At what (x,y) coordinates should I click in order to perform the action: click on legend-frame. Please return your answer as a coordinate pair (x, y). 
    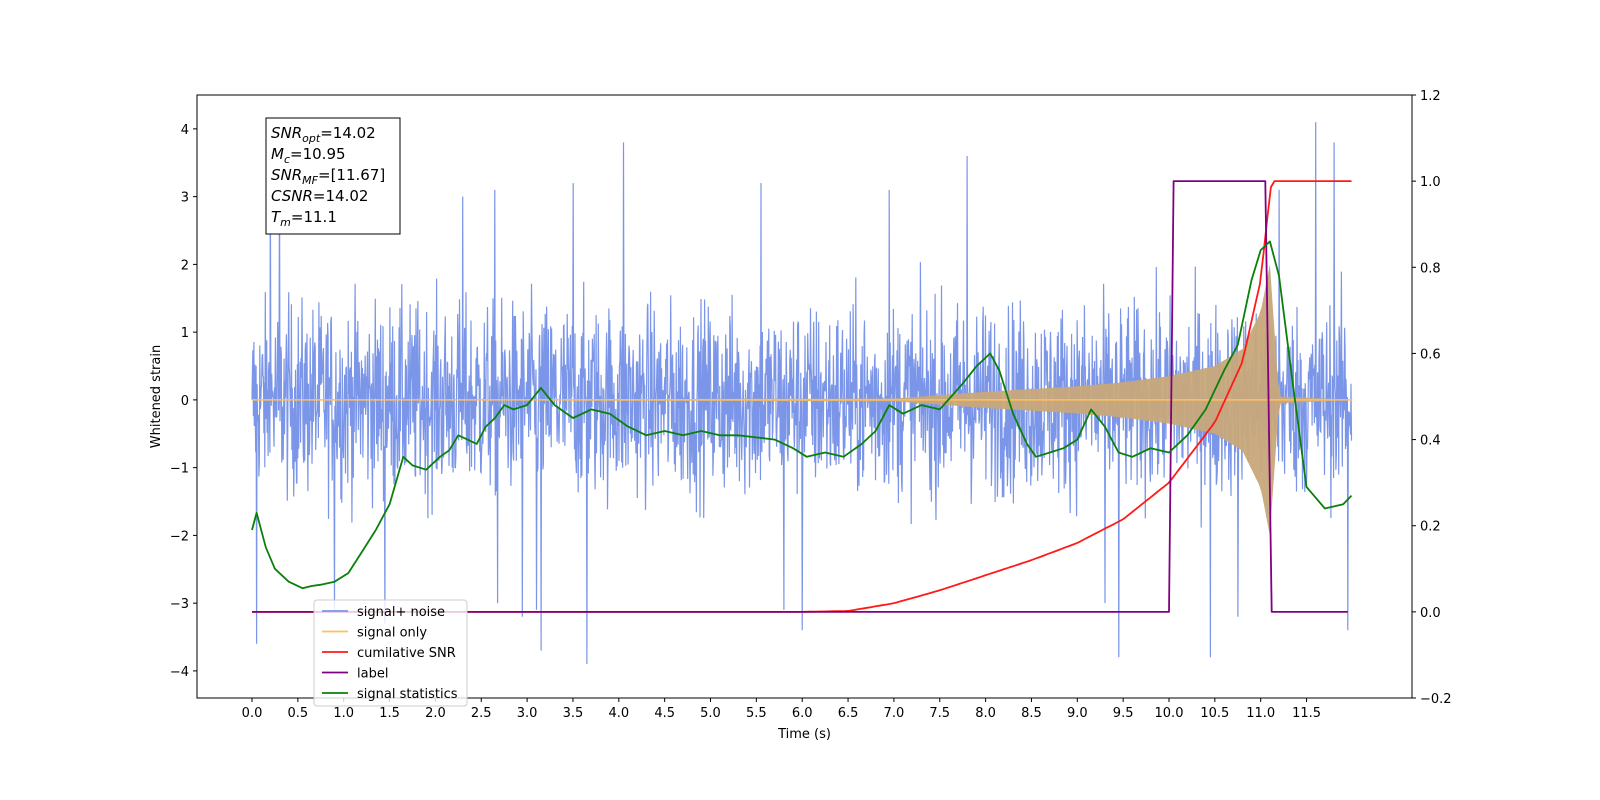
    Looking at the image, I should click on (390, 653).